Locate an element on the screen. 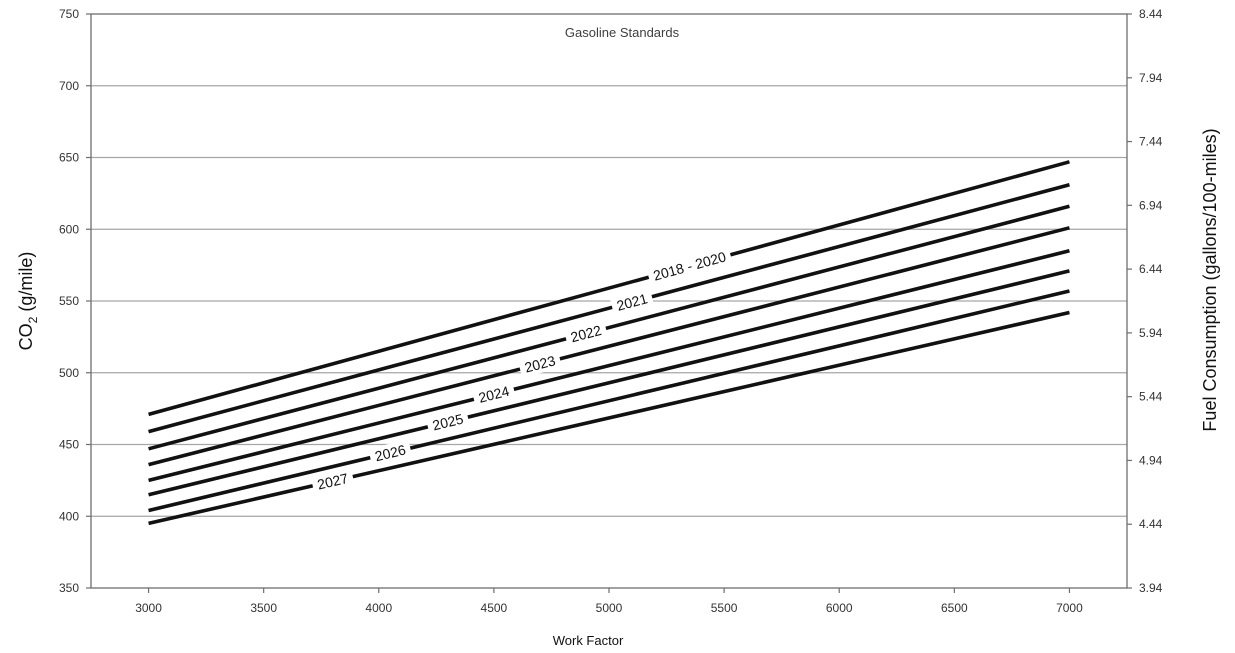 This screenshot has width=1235, height=653. x-tick-label-4500: 4500 is located at coordinates (494, 608).